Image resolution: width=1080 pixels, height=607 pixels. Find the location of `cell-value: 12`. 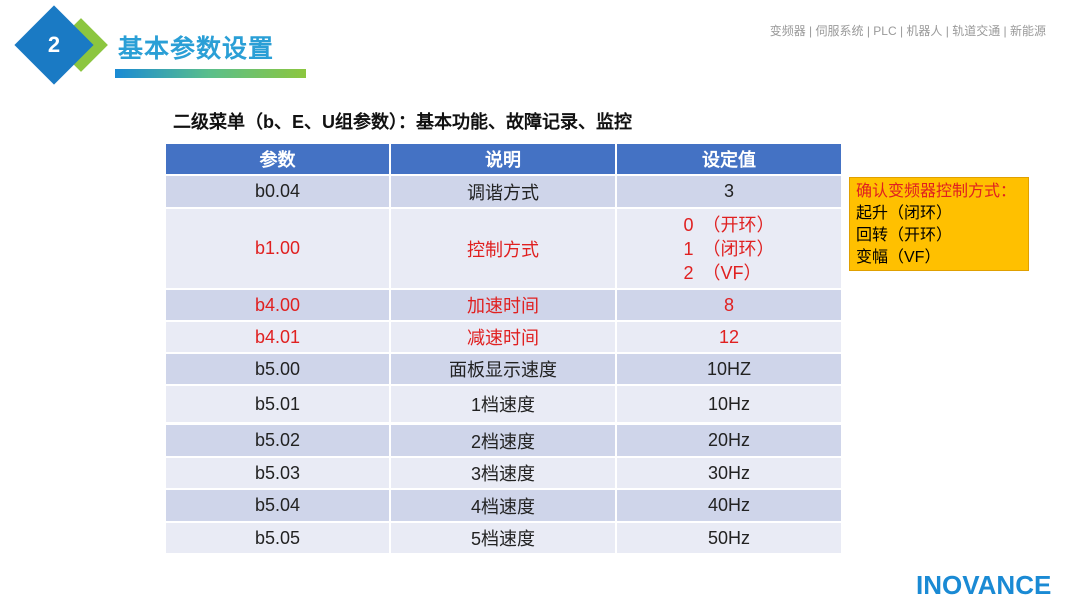

cell-value: 12 is located at coordinates (729, 337).